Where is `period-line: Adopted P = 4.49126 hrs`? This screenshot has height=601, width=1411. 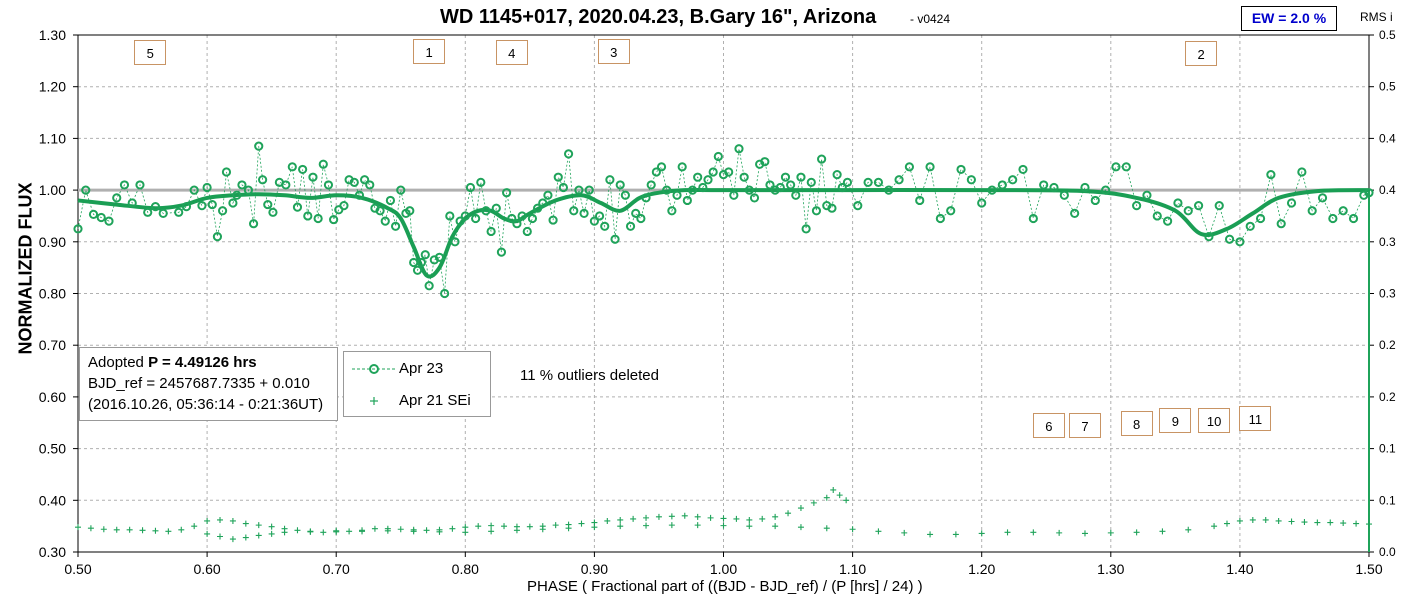 period-line: Adopted P = 4.49126 hrs is located at coordinates (172, 362).